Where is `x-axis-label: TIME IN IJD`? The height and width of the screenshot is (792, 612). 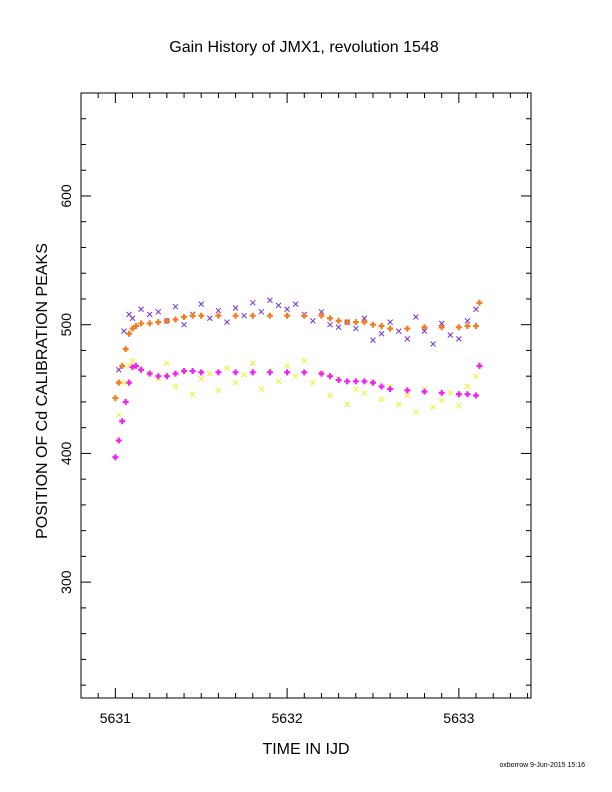 x-axis-label: TIME IN IJD is located at coordinates (305, 749).